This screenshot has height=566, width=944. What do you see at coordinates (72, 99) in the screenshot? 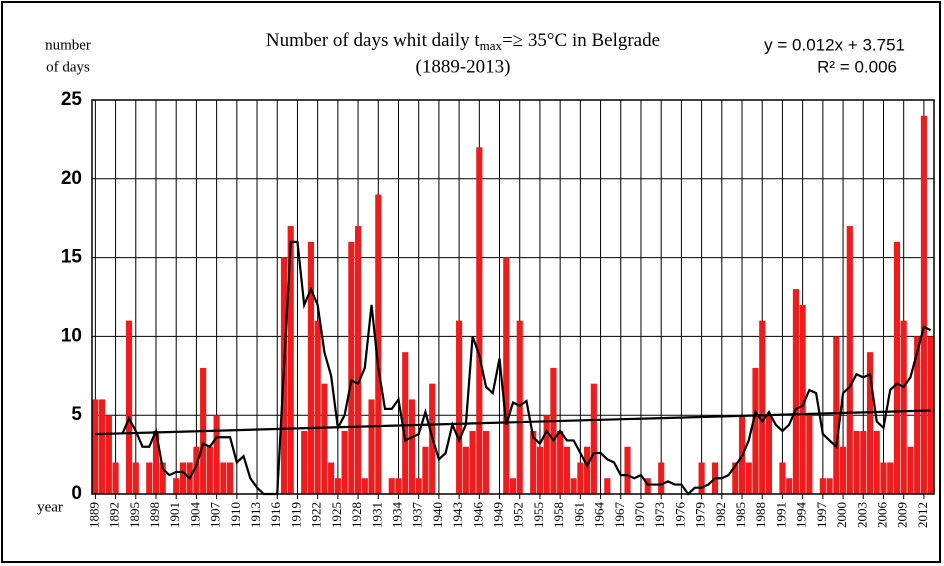
I see `y-tick-label: 25` at bounding box center [72, 99].